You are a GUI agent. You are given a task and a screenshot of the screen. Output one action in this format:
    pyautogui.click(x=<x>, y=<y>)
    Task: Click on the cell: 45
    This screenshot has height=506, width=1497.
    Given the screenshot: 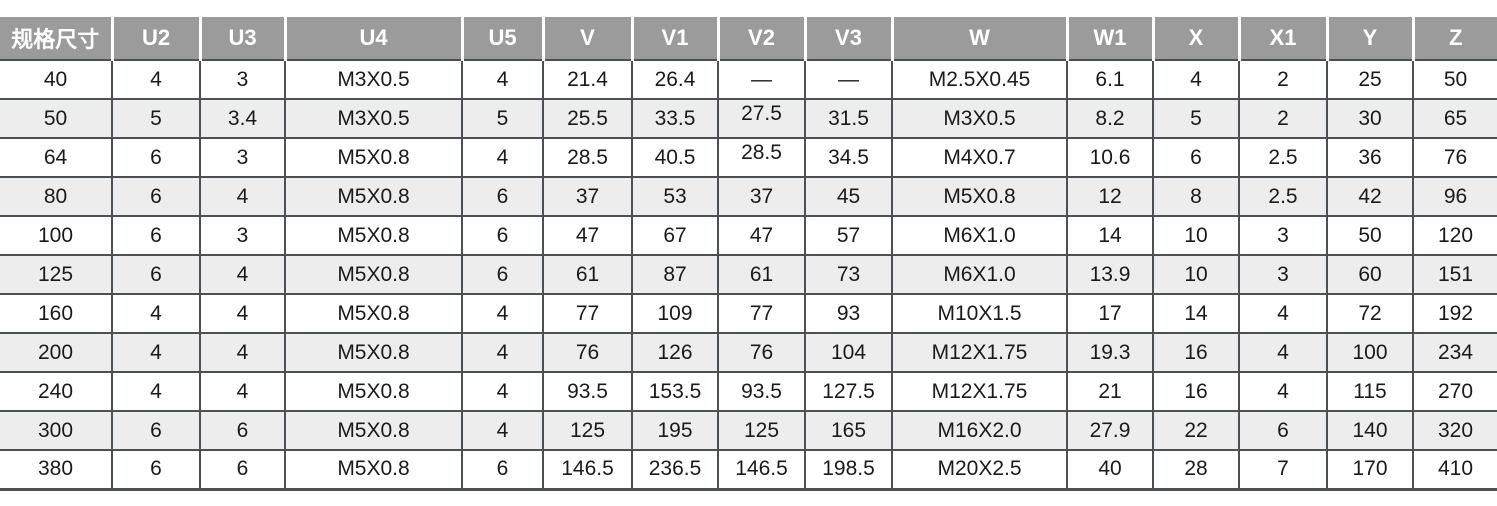 What is the action you would take?
    pyautogui.click(x=848, y=196)
    